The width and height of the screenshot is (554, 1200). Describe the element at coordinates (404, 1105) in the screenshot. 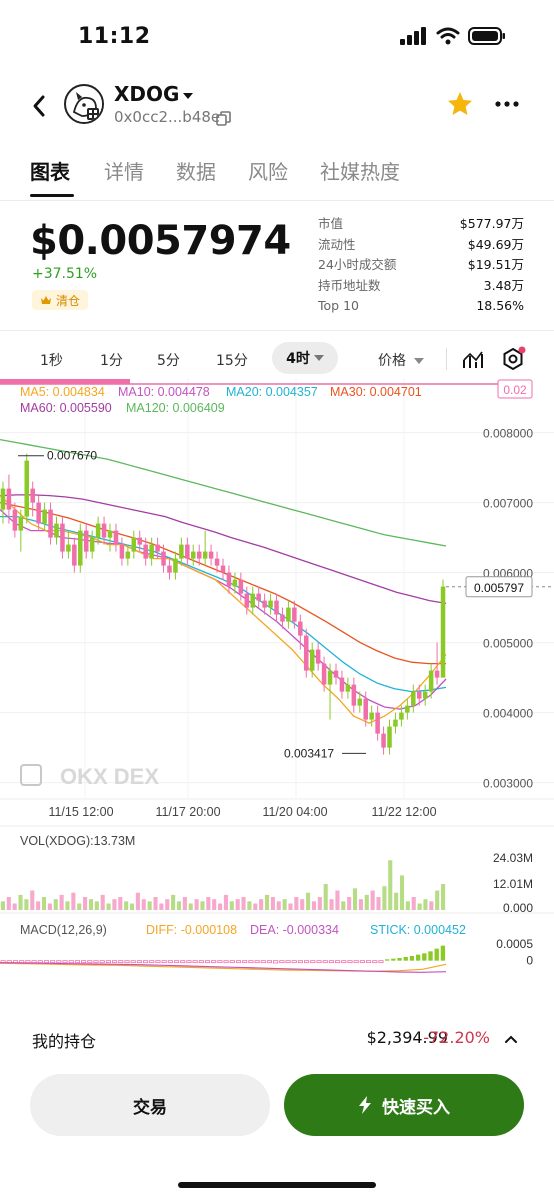

I see `quick-buy-button: 快速买入` at that location.